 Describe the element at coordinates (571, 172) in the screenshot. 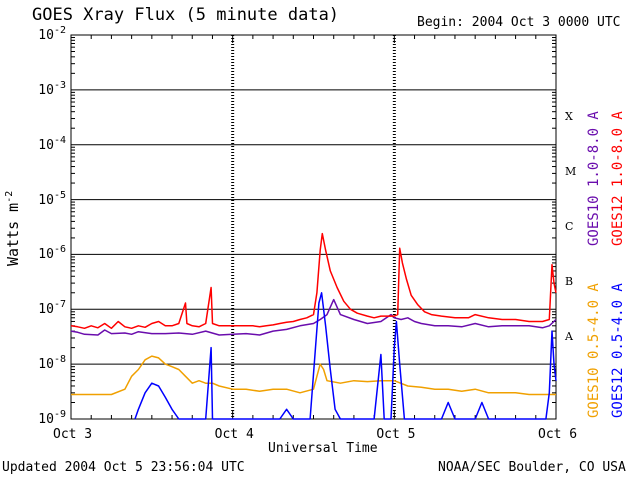

I see `flare-class-label: M` at that location.